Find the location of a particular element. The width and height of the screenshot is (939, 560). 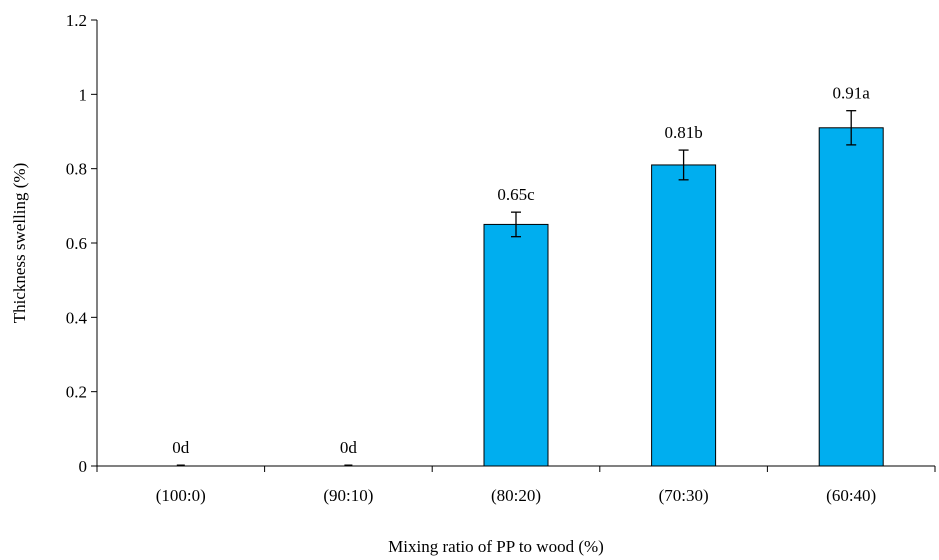

x-tick-label: (60:40) is located at coordinates (851, 495).